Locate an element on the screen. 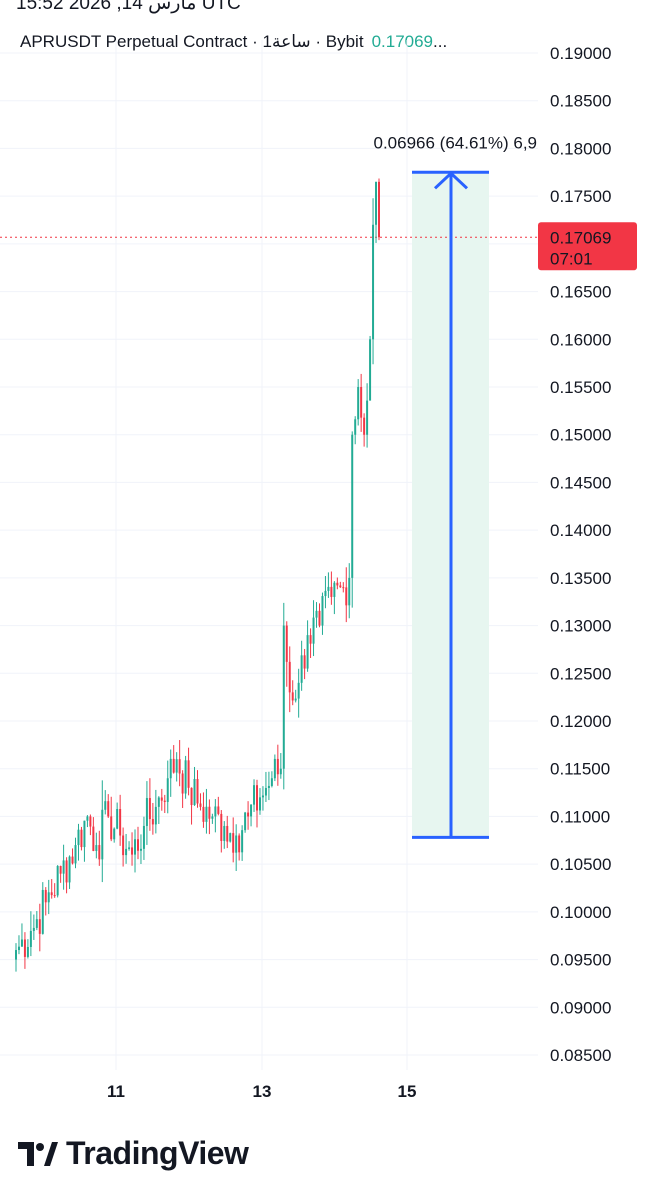  time-axis: 11 13 15 is located at coordinates (261, 1091).